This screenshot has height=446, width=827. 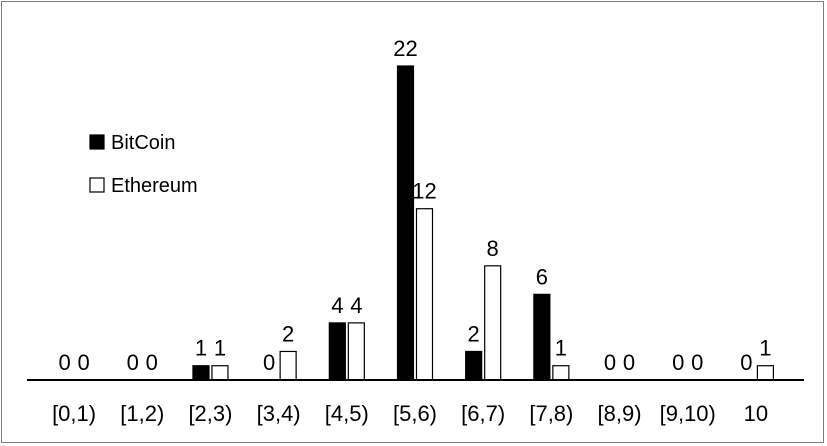 I want to click on value-label-ethereum-9: 0, so click(x=697, y=362).